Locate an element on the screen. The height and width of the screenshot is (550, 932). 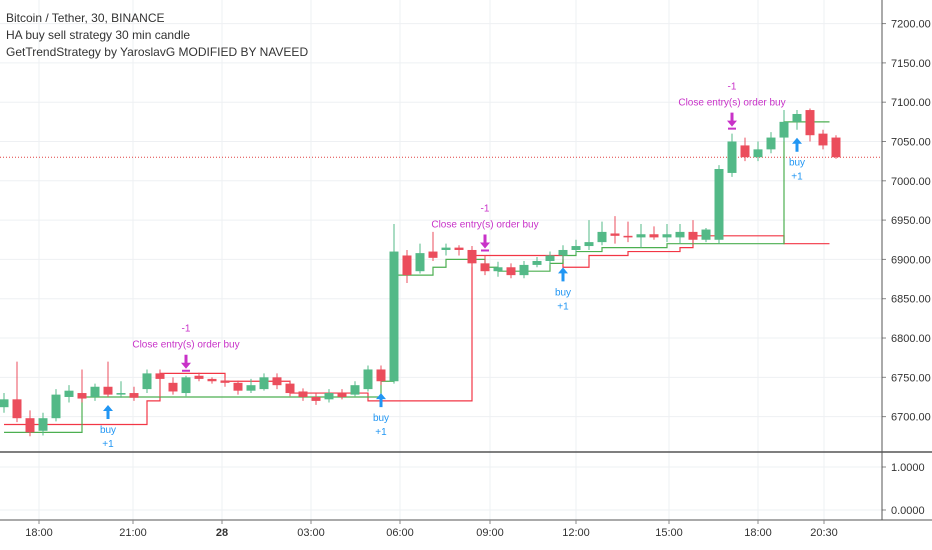
x-tick-label: 15:00 is located at coordinates (669, 533).